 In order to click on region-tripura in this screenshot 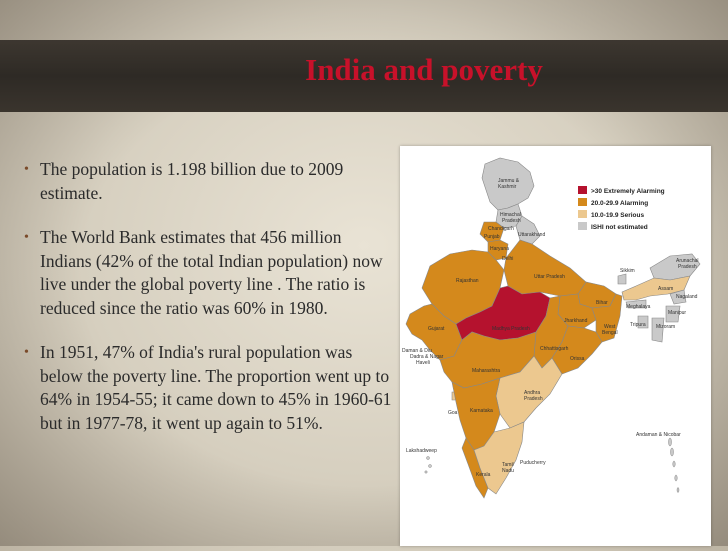, I will do `click(643, 322)`.